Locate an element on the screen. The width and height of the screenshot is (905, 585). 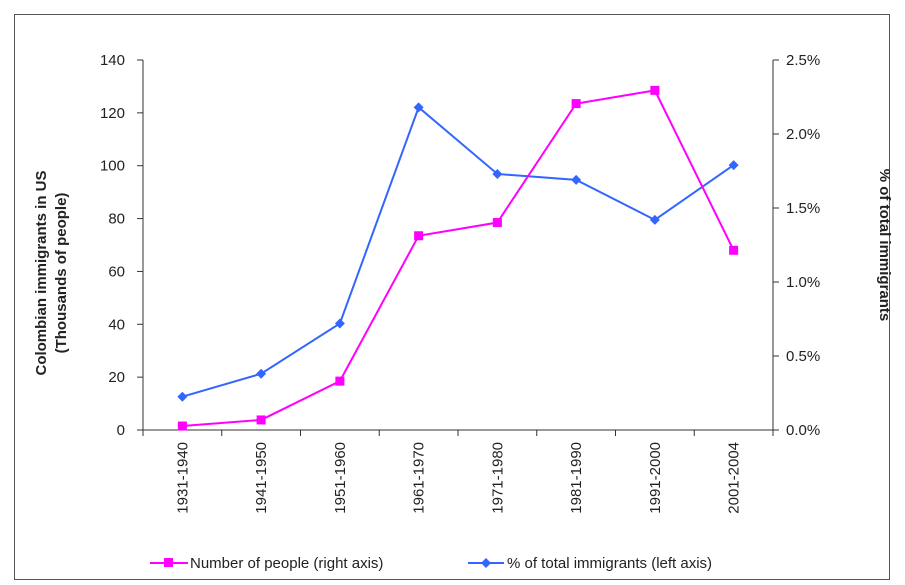
left-axis-title-line2: (Thousands of people) is located at coordinates (61, 273).